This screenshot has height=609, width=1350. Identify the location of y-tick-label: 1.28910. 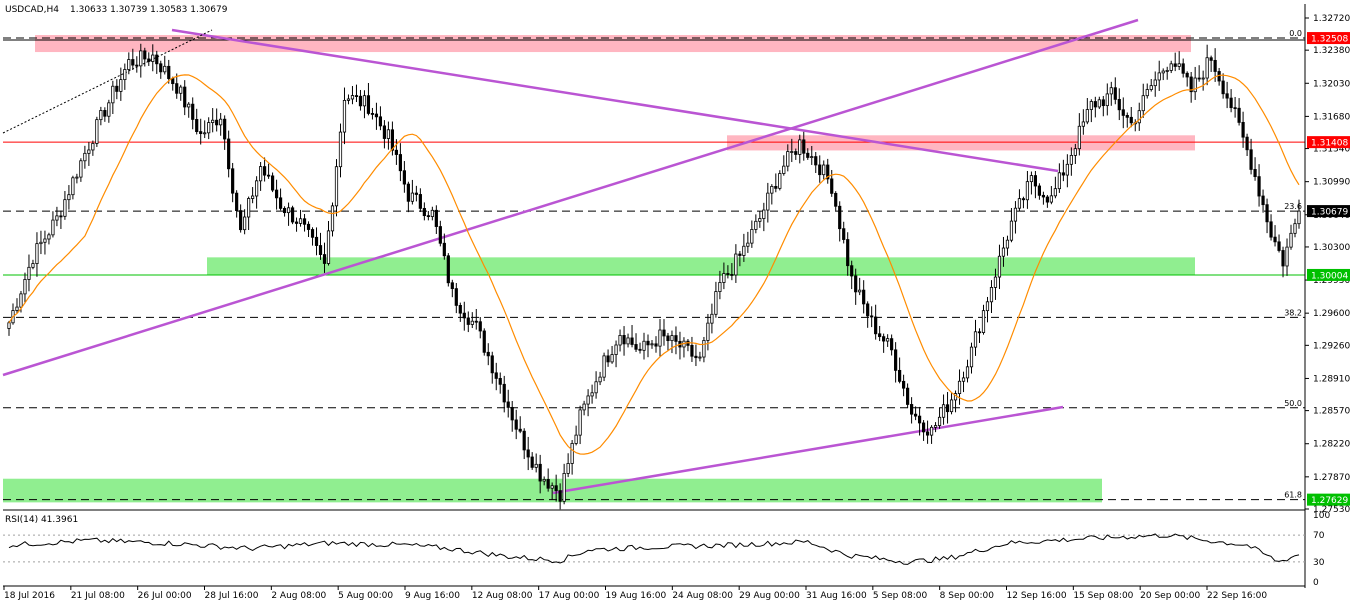
(1331, 379).